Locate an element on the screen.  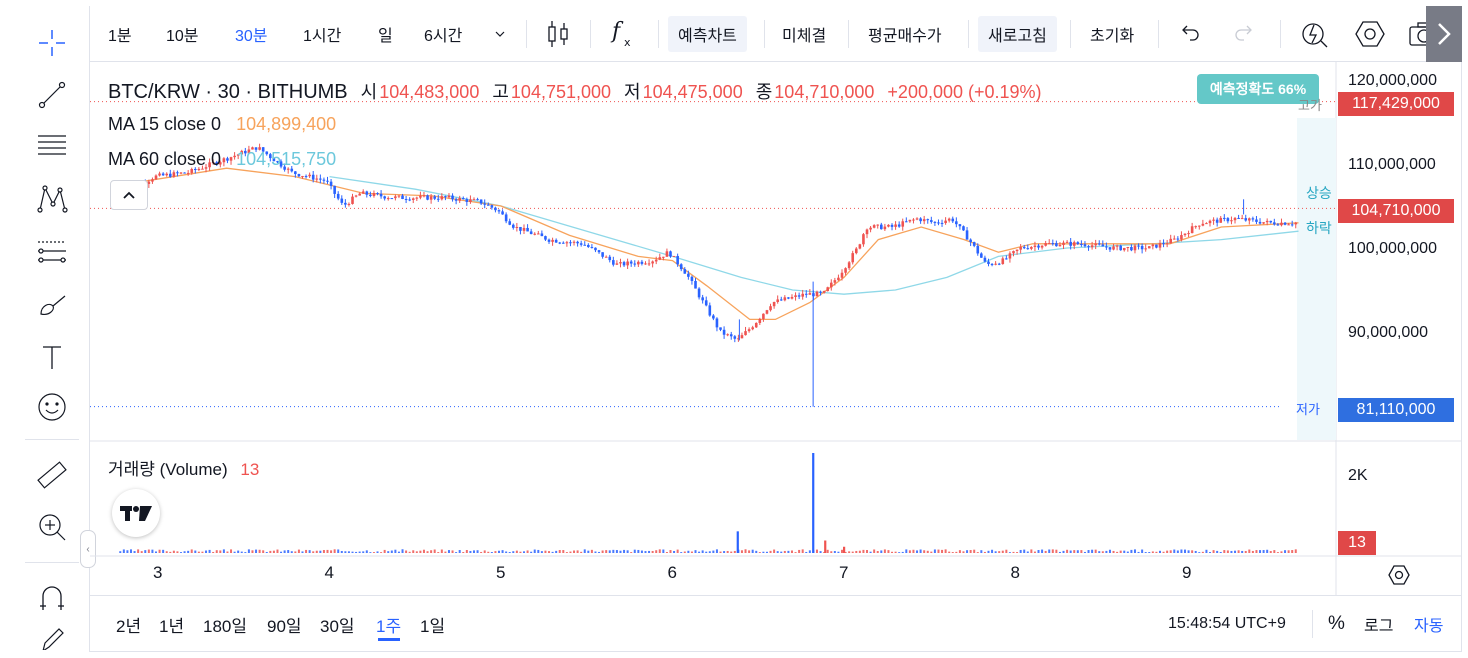
crosshair-icon is located at coordinates (52, 43).